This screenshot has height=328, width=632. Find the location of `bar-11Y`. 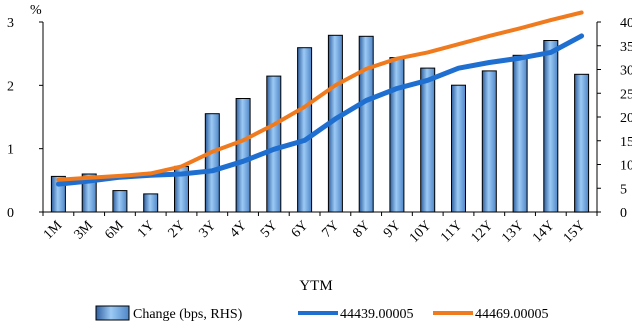

bar-11Y is located at coordinates (458, 148).